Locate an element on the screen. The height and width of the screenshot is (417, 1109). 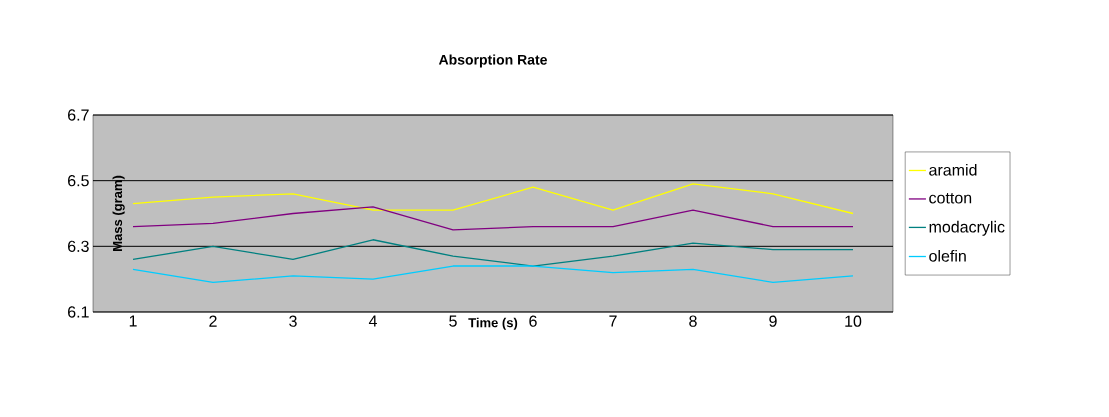
x-tick-label: 2 is located at coordinates (213, 321).